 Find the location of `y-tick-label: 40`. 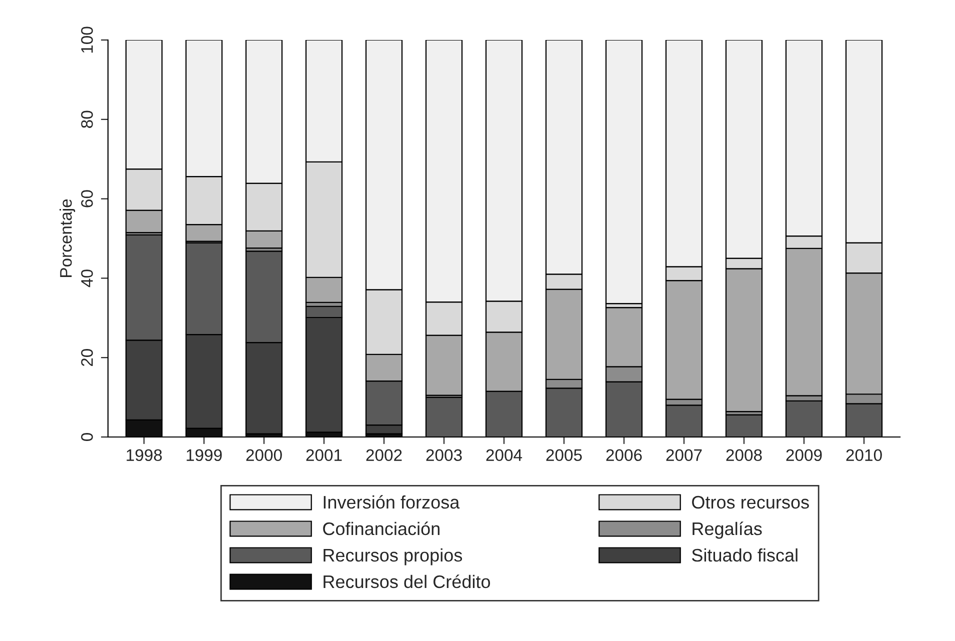

y-tick-label: 40 is located at coordinates (87, 279).